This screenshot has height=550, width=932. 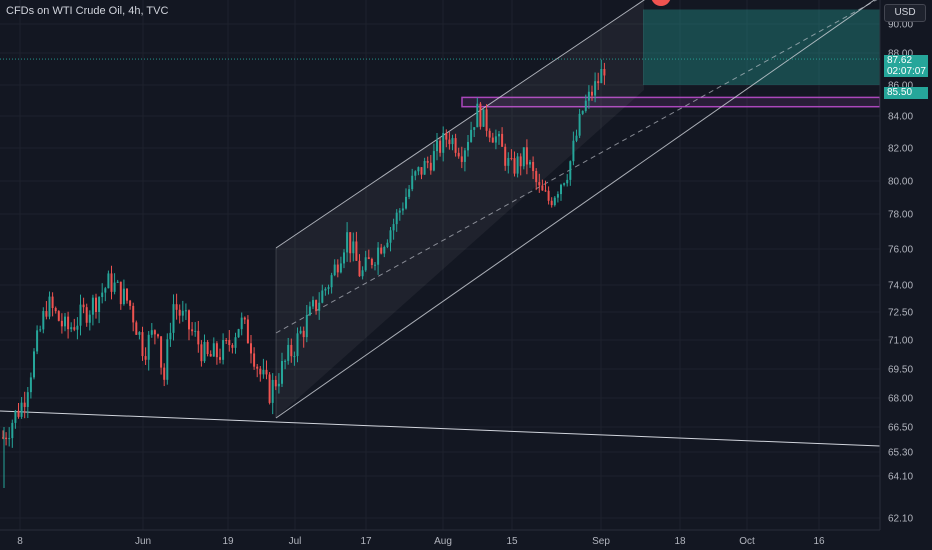 I want to click on currency-selector: USD, so click(x=905, y=13).